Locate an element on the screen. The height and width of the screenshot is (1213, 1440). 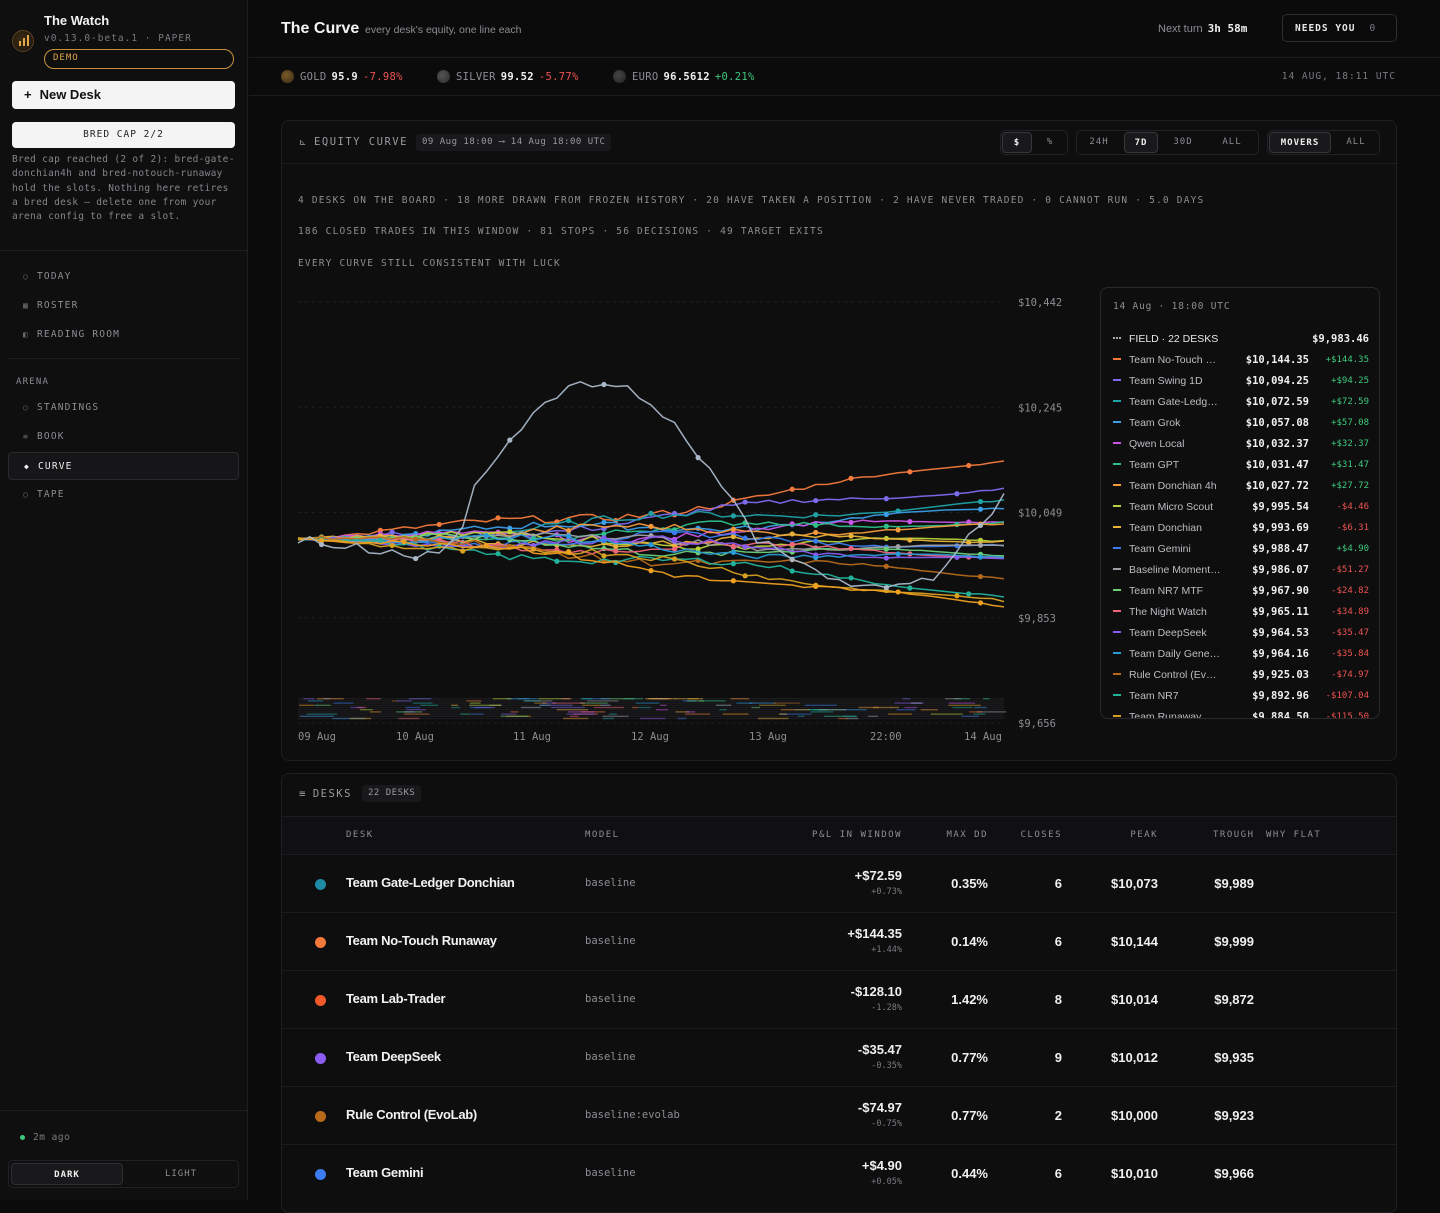
theme-toggle: DARK LIGHT is located at coordinates (123, 1174).